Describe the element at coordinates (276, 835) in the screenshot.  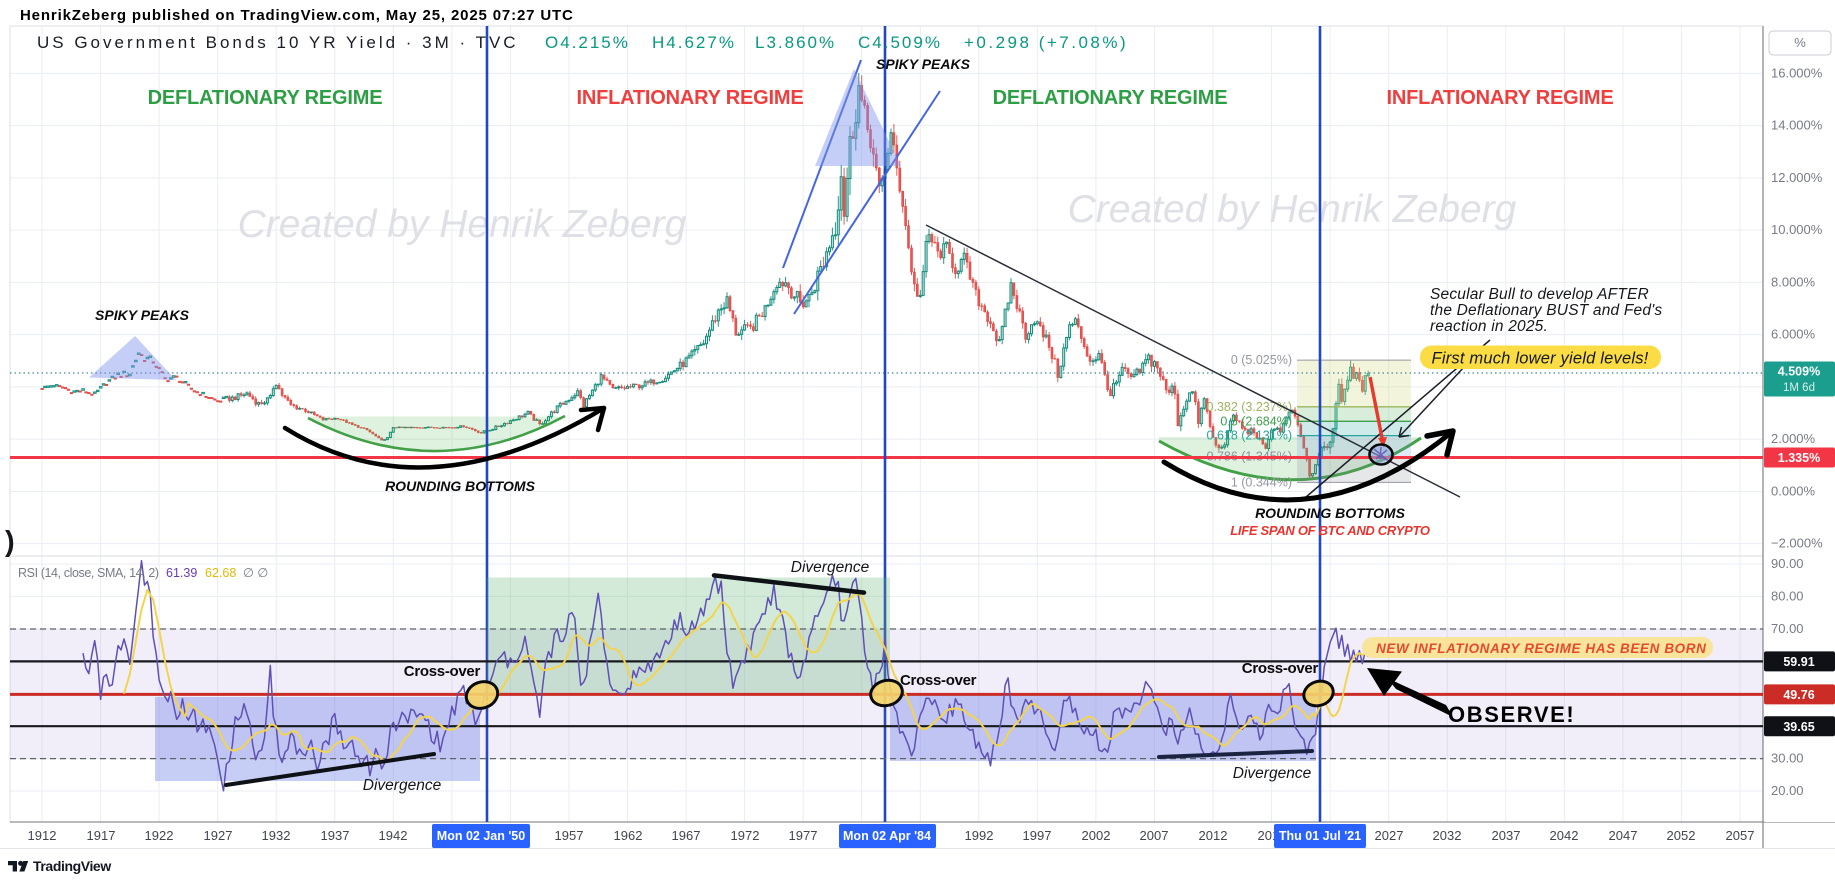
I see `svg-text: 1932` at that location.